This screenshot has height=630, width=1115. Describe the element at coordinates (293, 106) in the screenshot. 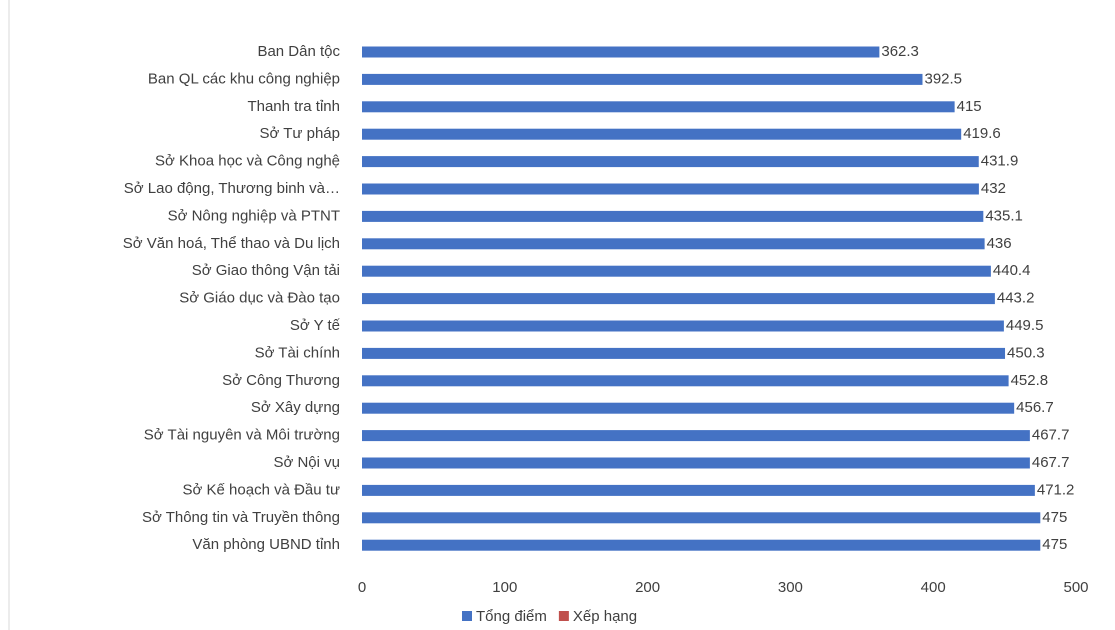

I see `y-tick-label: Thanh tra tỉnh` at that location.